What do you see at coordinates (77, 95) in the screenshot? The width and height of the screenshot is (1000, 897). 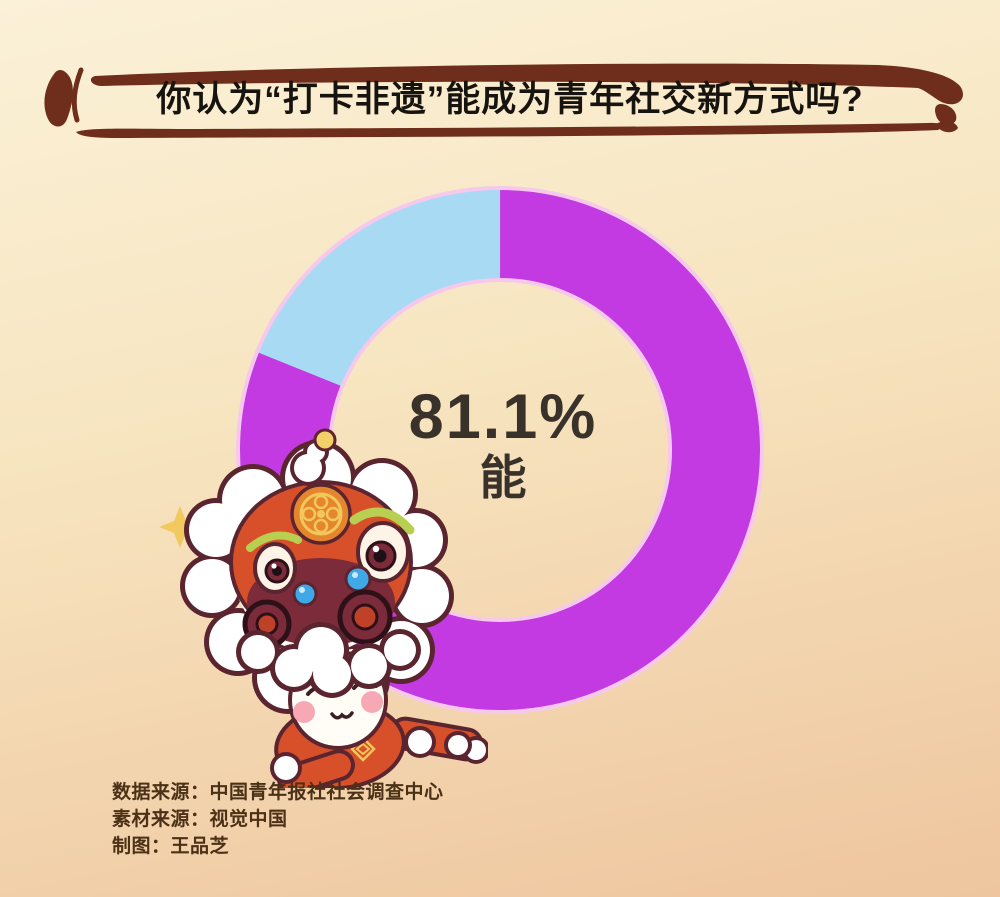 I see `banner-left-flick` at bounding box center [77, 95].